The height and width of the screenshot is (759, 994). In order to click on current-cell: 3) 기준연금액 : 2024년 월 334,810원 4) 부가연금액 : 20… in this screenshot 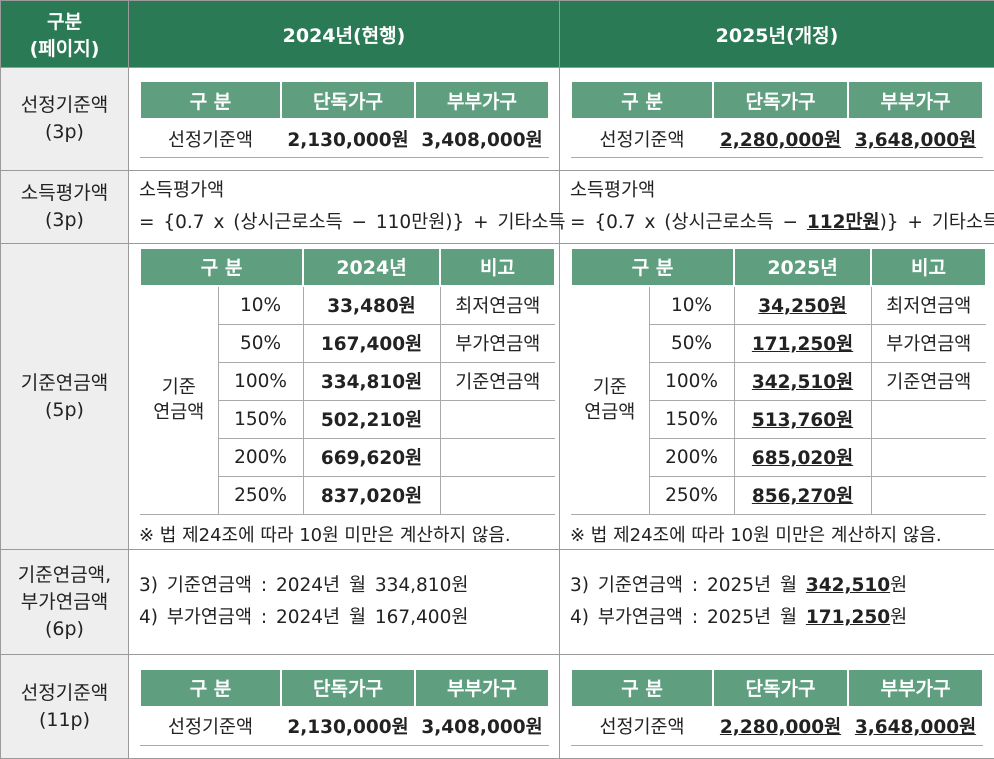, I will do `click(344, 602)`.